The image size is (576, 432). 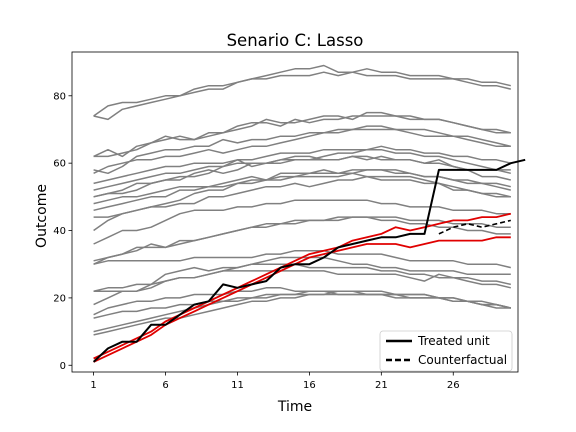 I want to click on legend-box, so click(x=446, y=351).